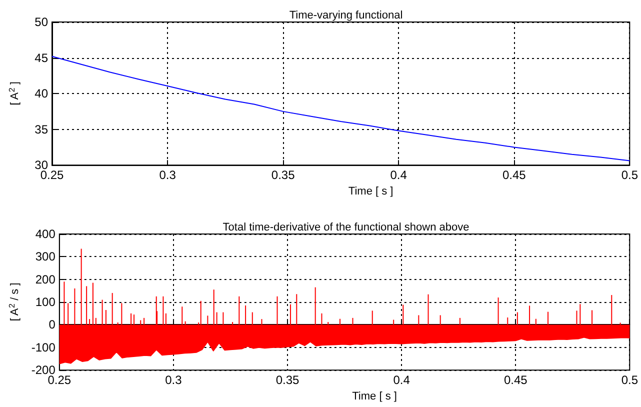 This screenshot has width=641, height=407. What do you see at coordinates (14, 302) in the screenshot?
I see `y-axis-title: [ A2 / s ]` at bounding box center [14, 302].